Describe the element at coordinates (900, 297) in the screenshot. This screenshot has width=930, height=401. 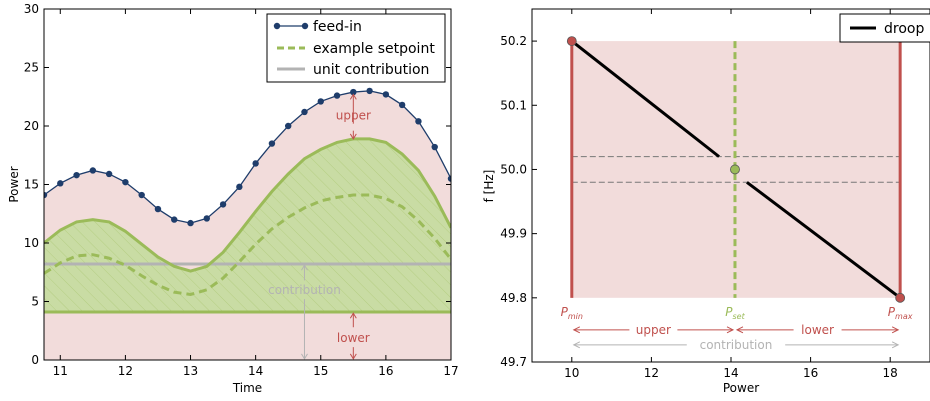
I see `pmax-point` at that location.